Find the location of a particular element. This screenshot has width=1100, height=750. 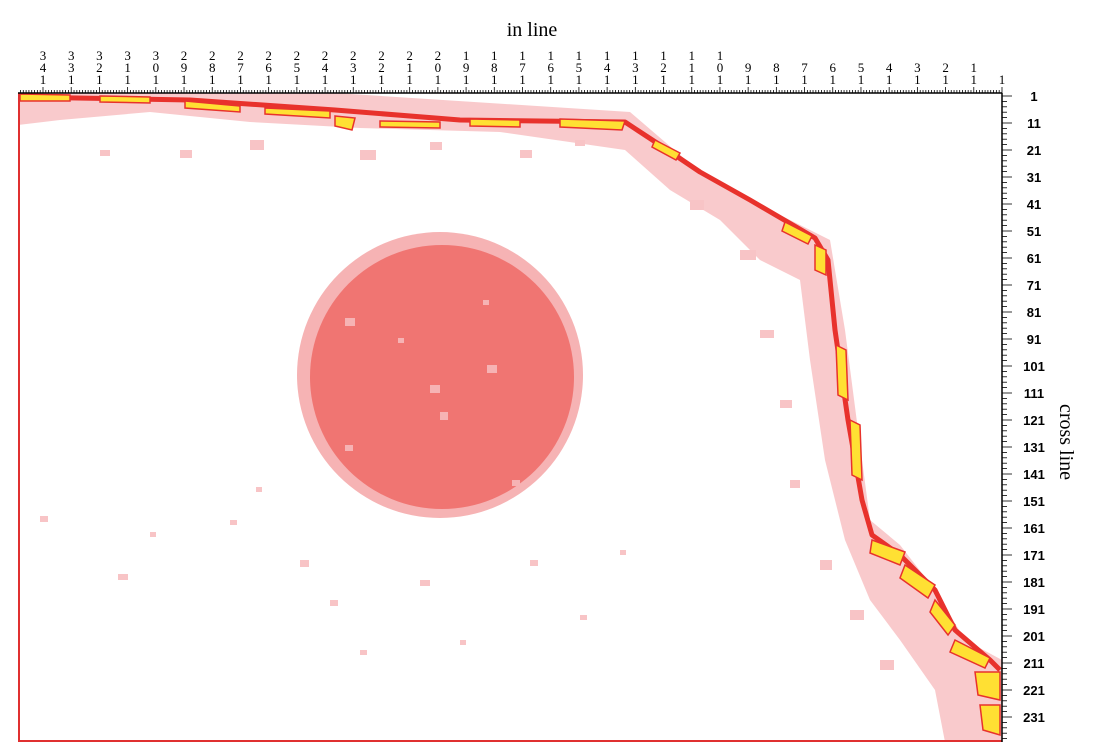

y-tick-label: 231 is located at coordinates (1034, 717).